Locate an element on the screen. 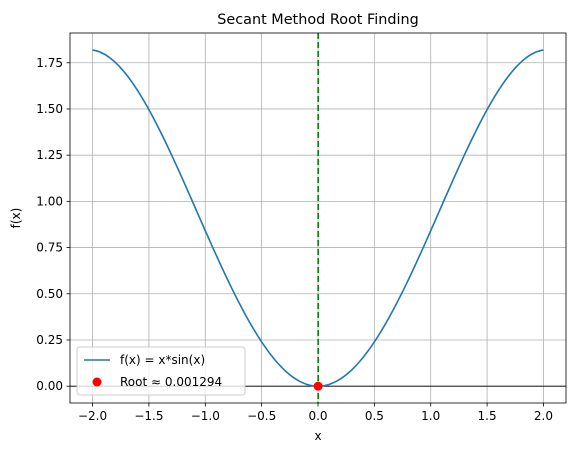  y-tick-label: 0.25 is located at coordinates (49, 340).